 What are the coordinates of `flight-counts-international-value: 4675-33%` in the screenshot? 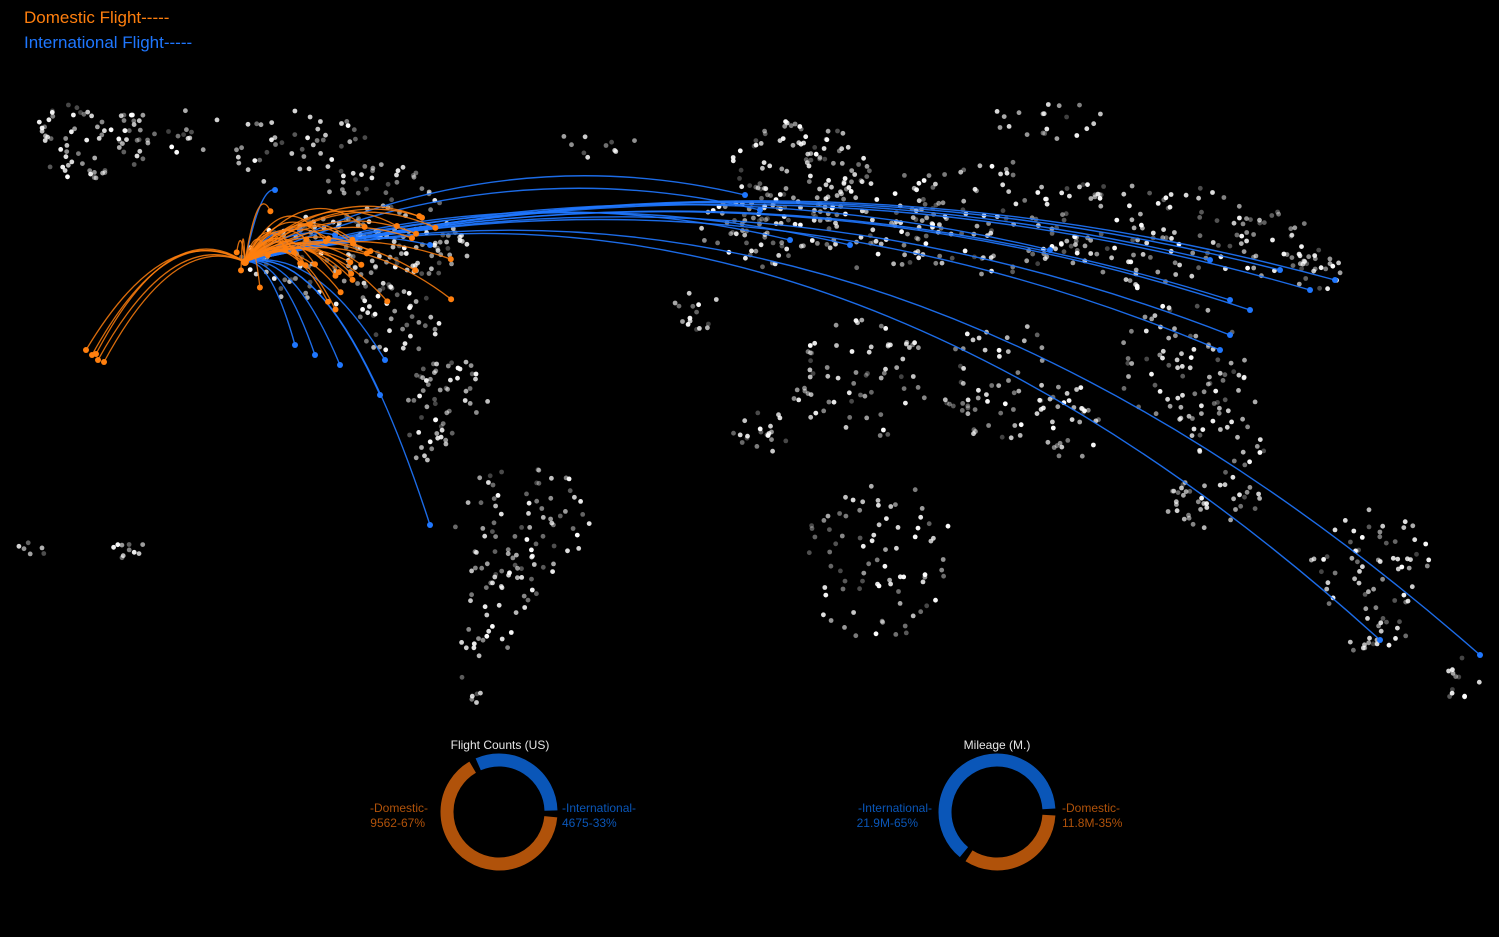 It's located at (589, 823).